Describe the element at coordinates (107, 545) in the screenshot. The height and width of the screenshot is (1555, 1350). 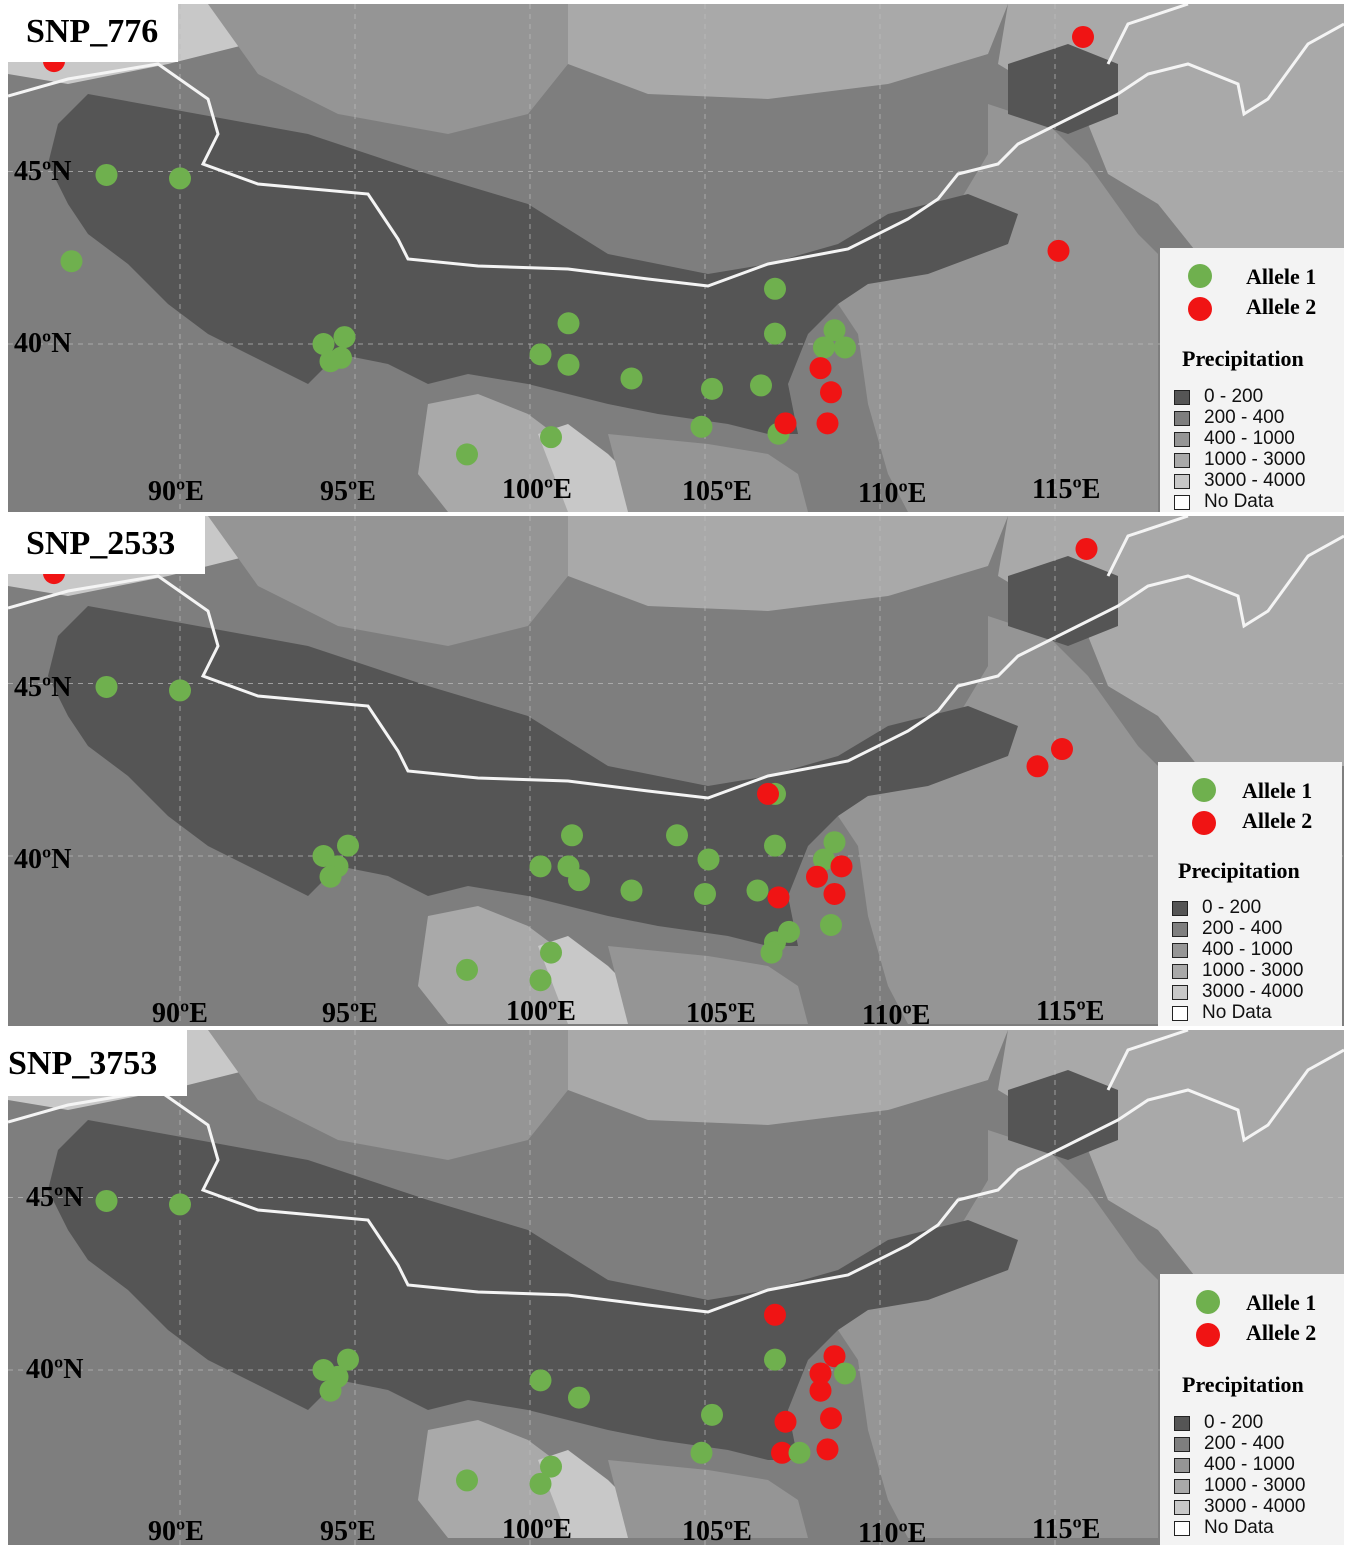
I see `panel-title: SNP_2533` at that location.